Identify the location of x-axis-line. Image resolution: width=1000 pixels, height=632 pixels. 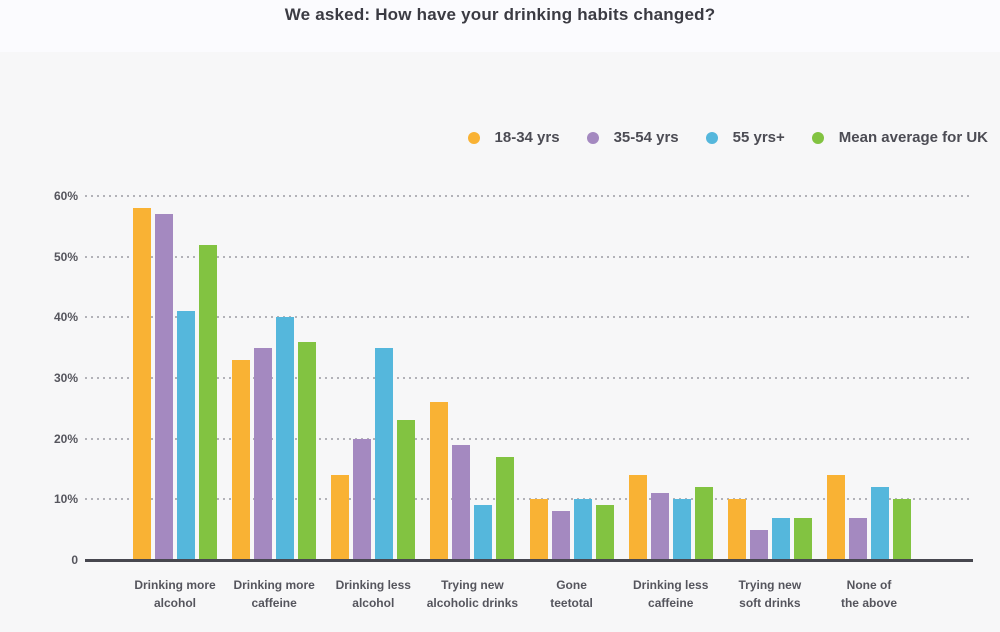
(529, 560).